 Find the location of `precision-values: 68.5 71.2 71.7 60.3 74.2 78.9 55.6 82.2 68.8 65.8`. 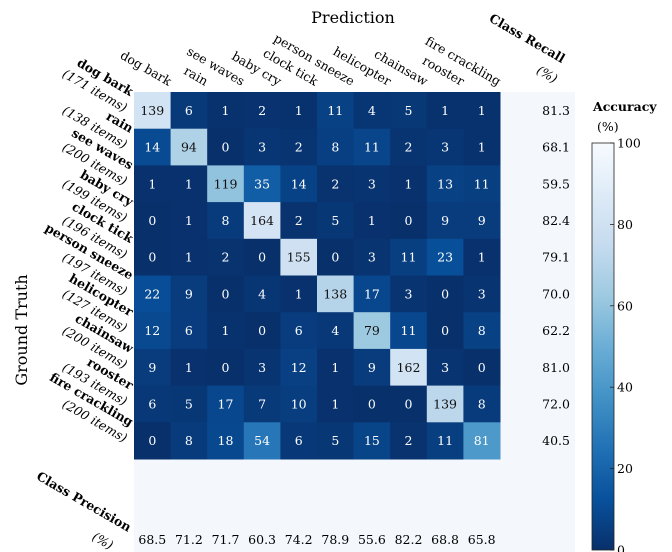

precision-values: 68.5 71.2 71.7 60.3 74.2 78.9 55.6 82.2 68.8 65.8 is located at coordinates (316, 539).